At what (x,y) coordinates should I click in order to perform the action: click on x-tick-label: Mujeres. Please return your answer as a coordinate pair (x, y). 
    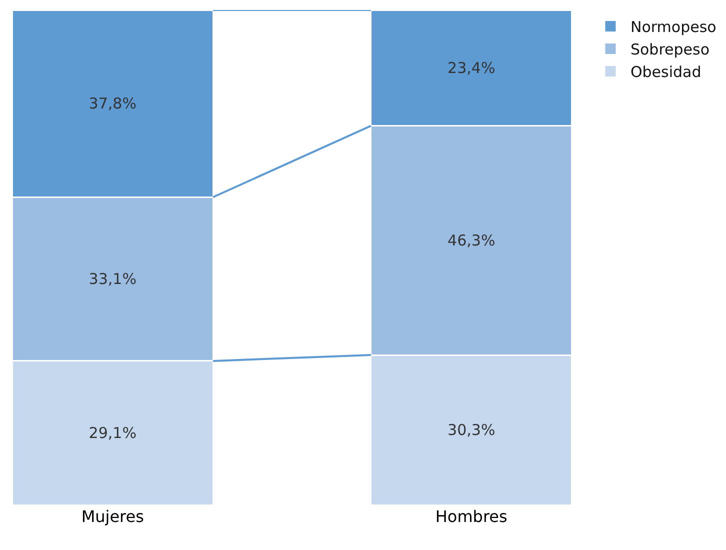
    Looking at the image, I should click on (112, 516).